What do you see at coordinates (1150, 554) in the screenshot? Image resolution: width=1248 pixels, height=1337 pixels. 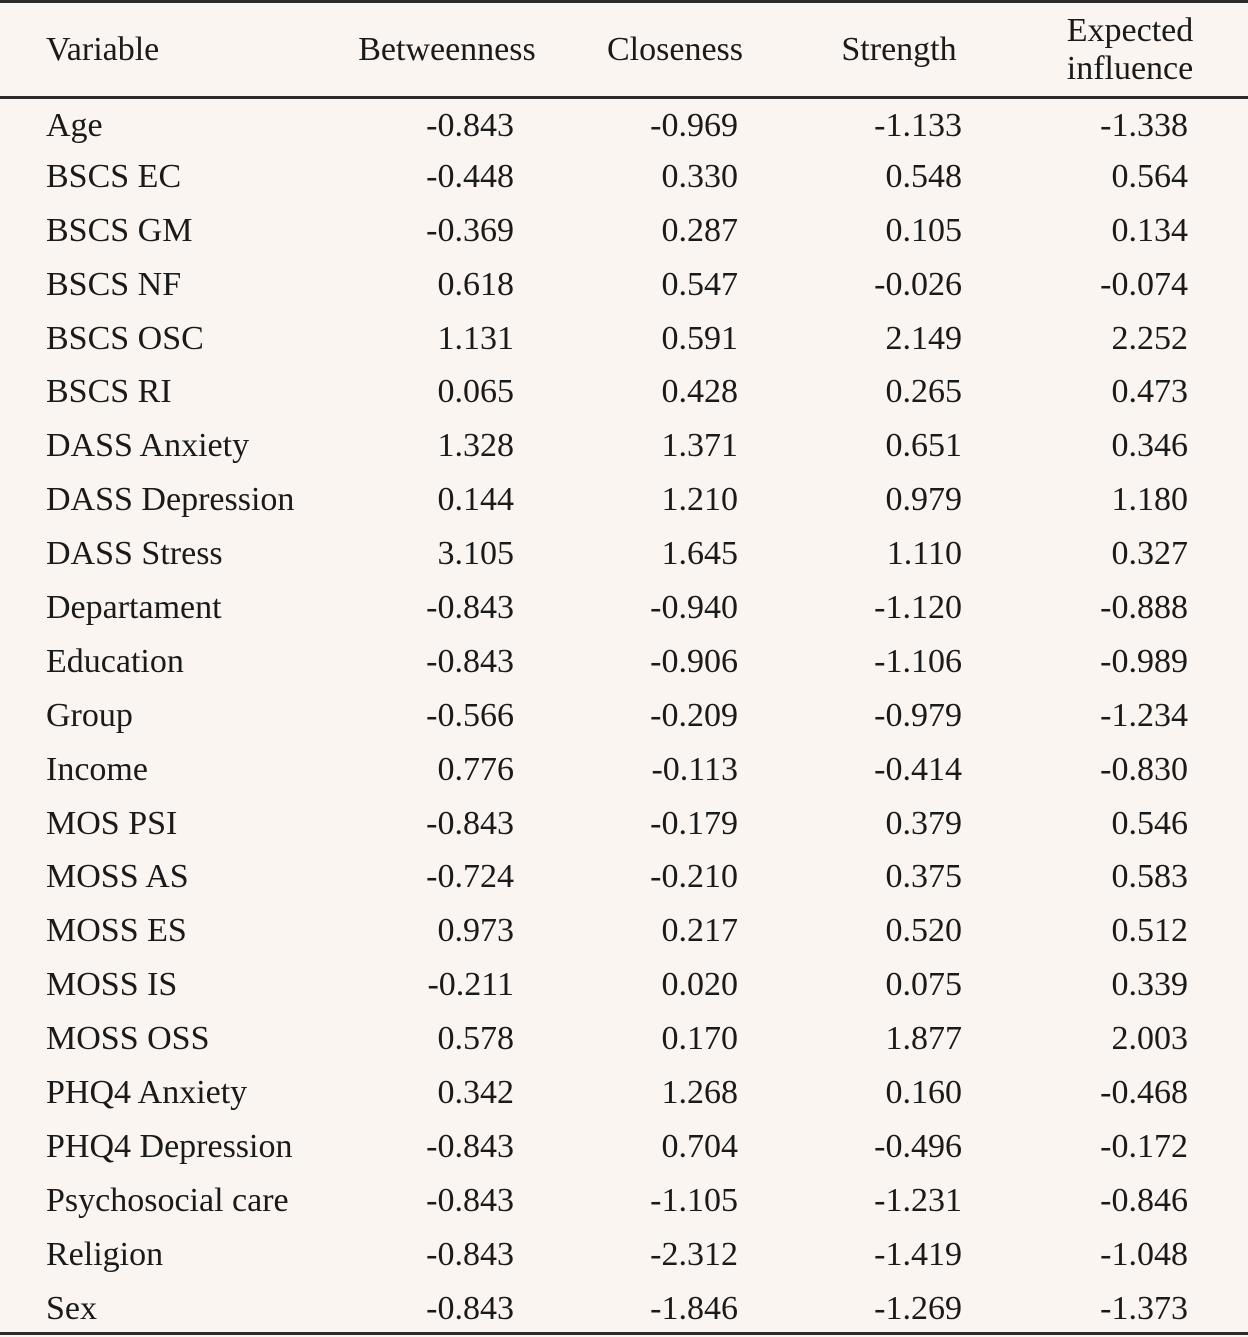 I see `cell-expected-influence: 0.327` at bounding box center [1150, 554].